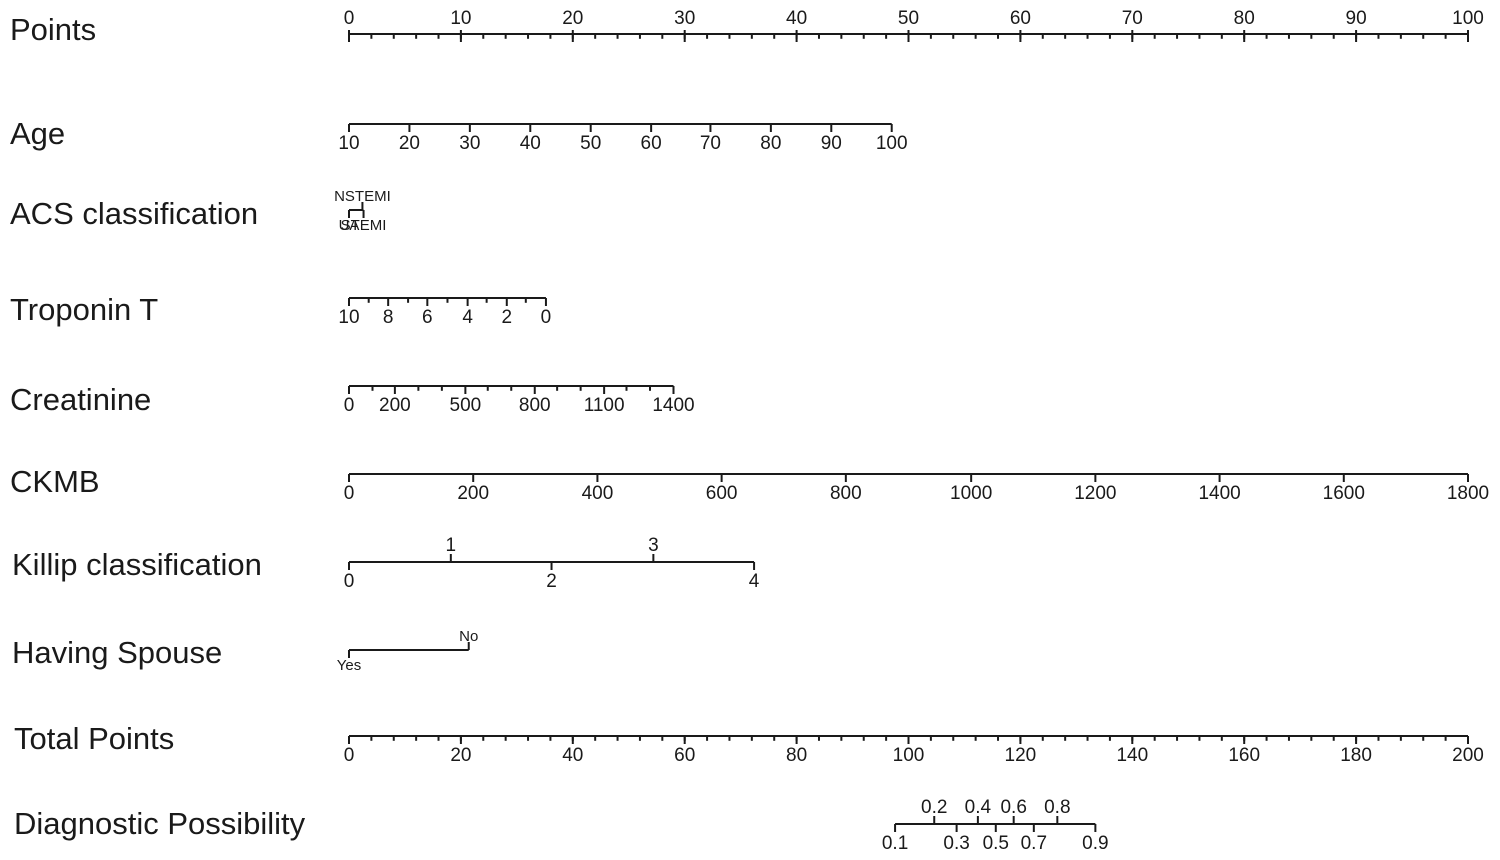 The image size is (1500, 860). I want to click on ckmb-tick-label: 800, so click(846, 493).